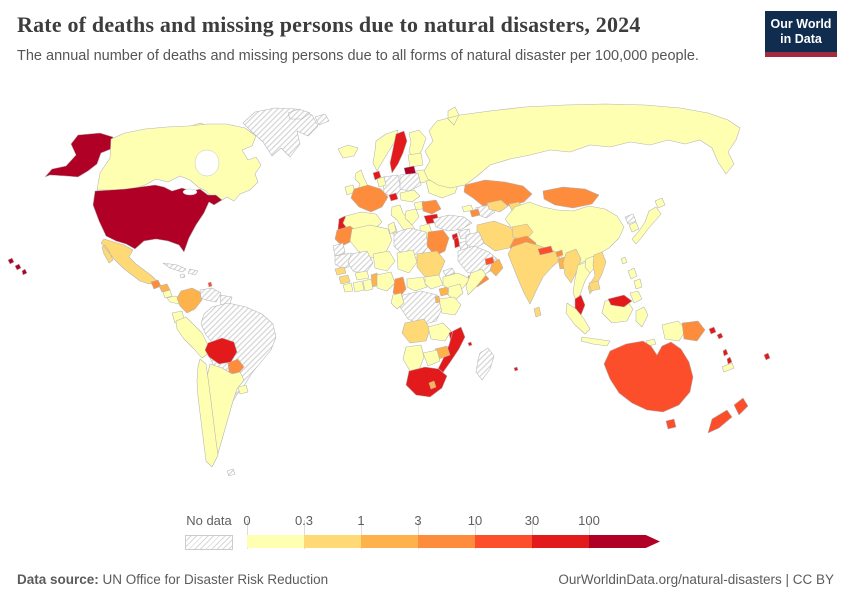 The image size is (850, 600). Describe the element at coordinates (476, 282) in the screenshot. I see `country-somalia` at that location.